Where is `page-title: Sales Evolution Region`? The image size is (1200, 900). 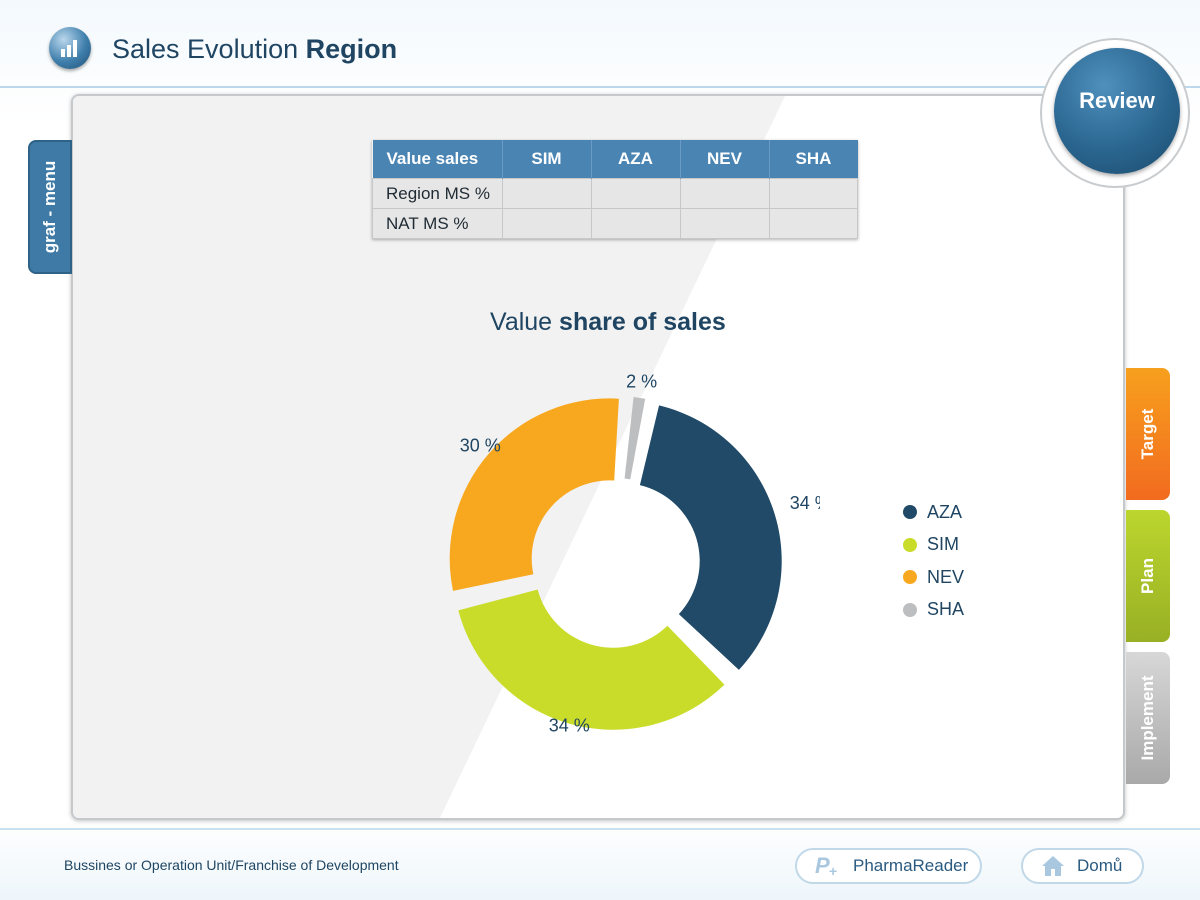 page-title: Sales Evolution Region is located at coordinates (254, 49).